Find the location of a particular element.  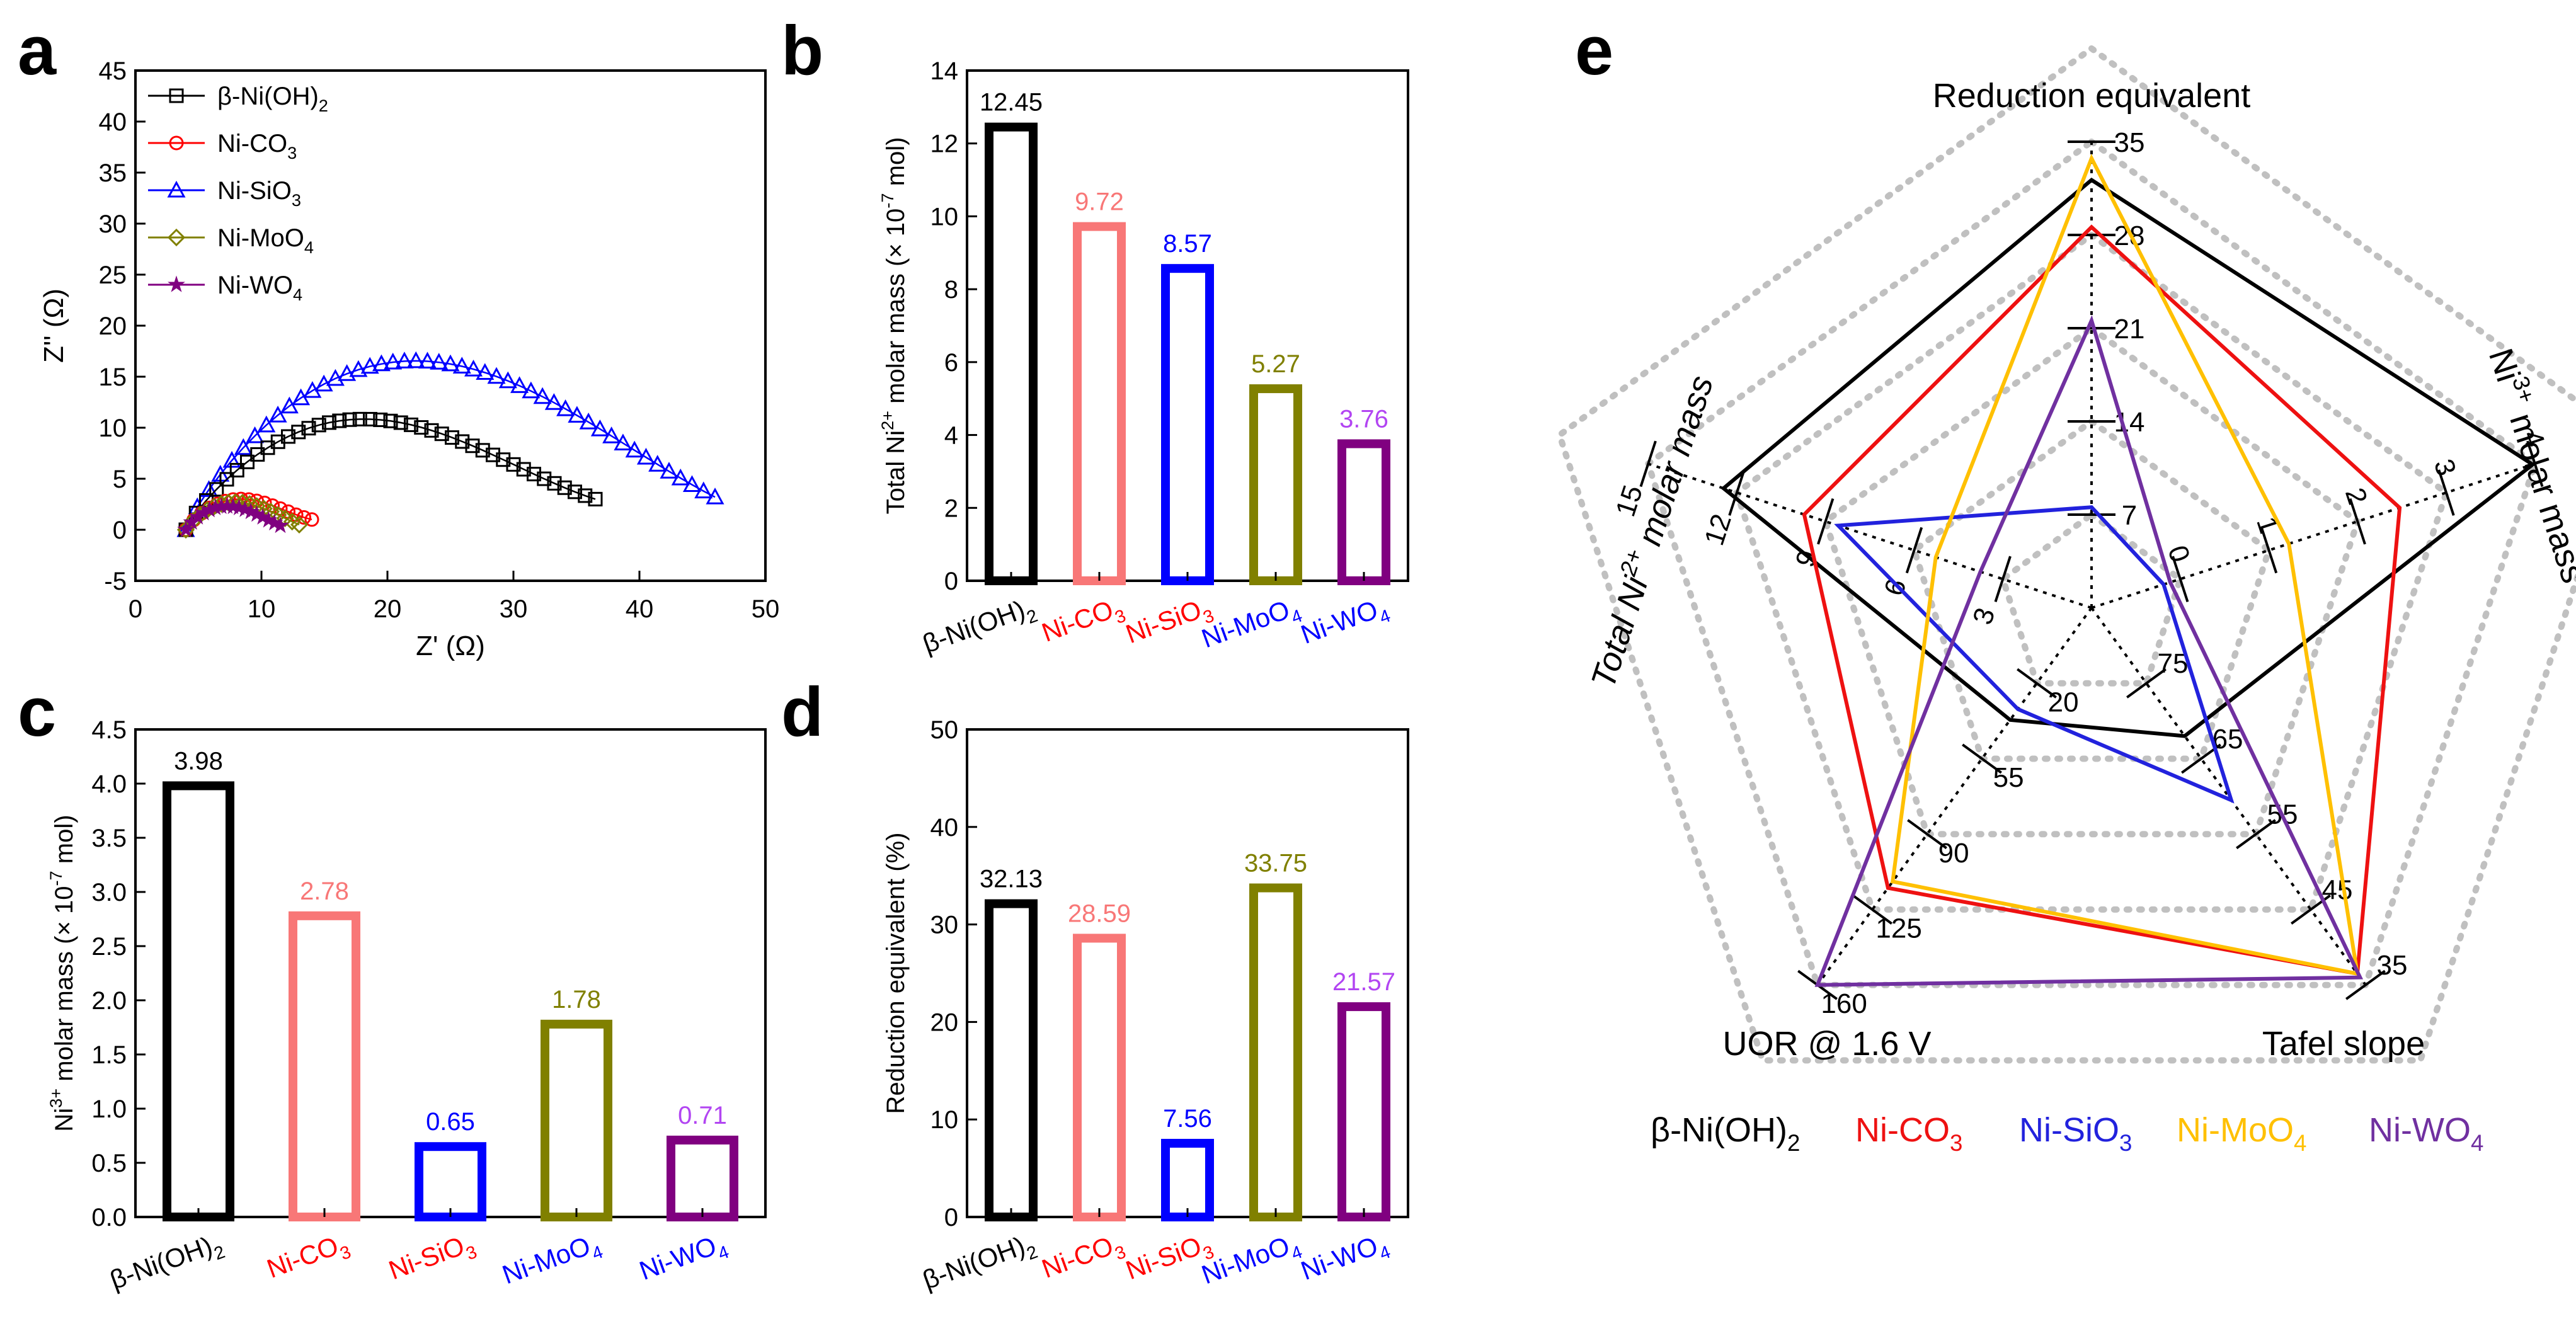

a-x-axis-label: Z' (Ω) is located at coordinates (450, 646).